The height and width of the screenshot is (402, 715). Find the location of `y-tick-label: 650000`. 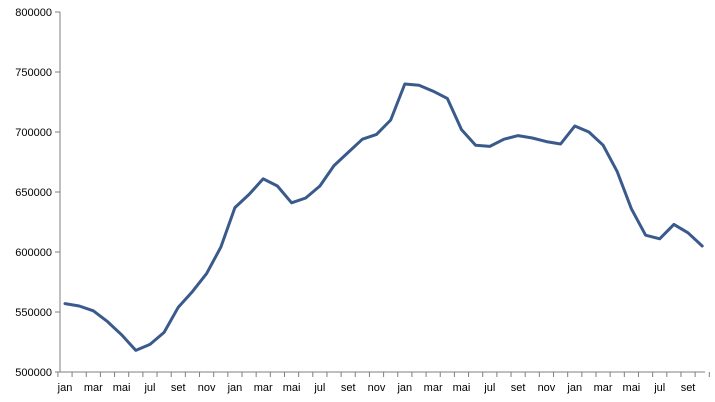

y-tick-label: 650000 is located at coordinates (33, 193).